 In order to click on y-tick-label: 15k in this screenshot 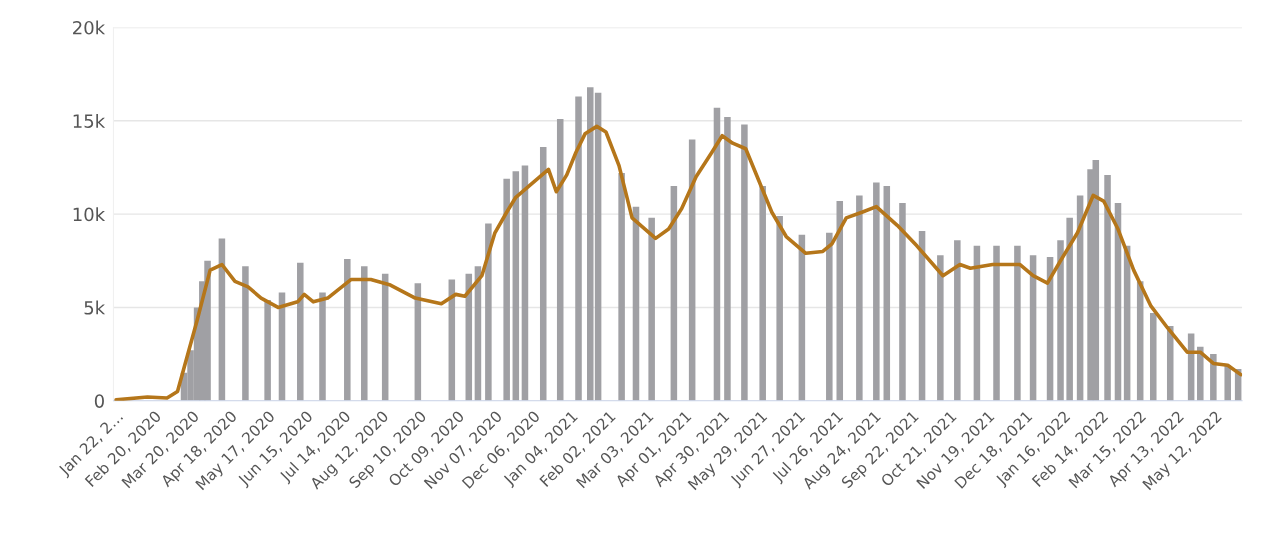, I will do `click(89, 120)`.